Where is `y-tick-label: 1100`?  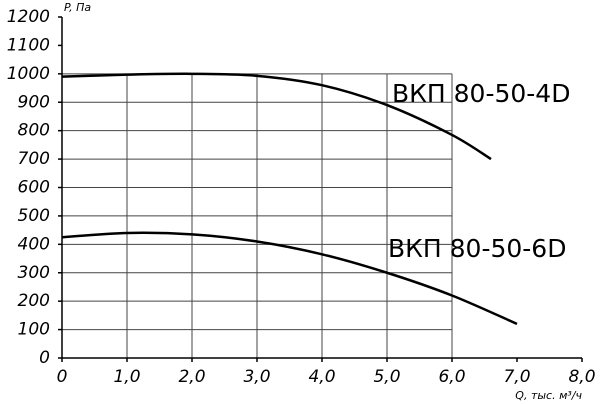 y-tick-label: 1100 is located at coordinates (28, 45).